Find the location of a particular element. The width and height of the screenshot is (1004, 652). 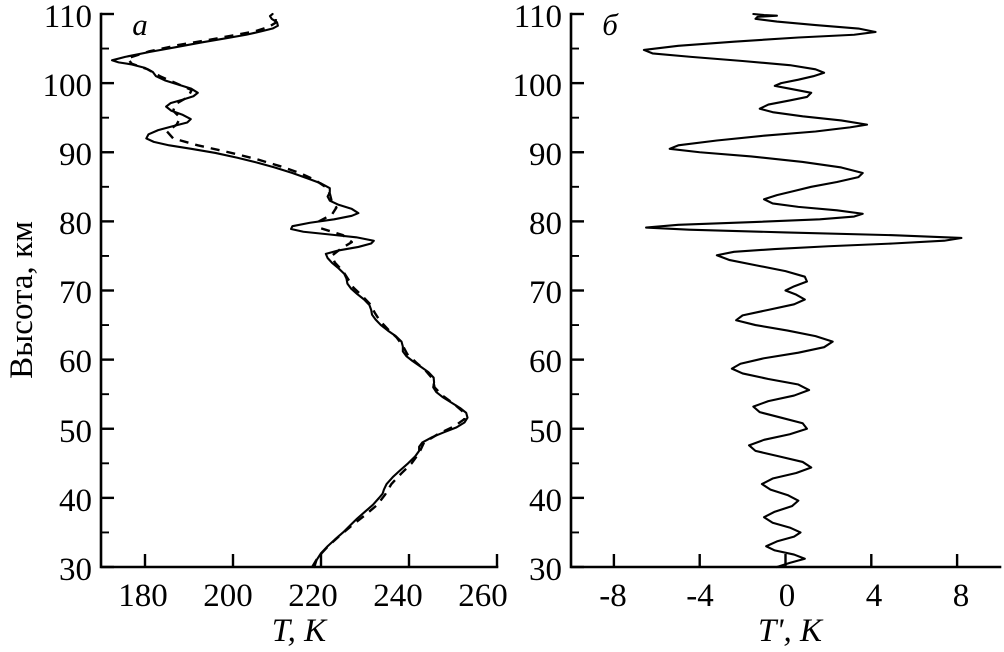

y-axis-title: Высота, км is located at coordinates (22, 300).